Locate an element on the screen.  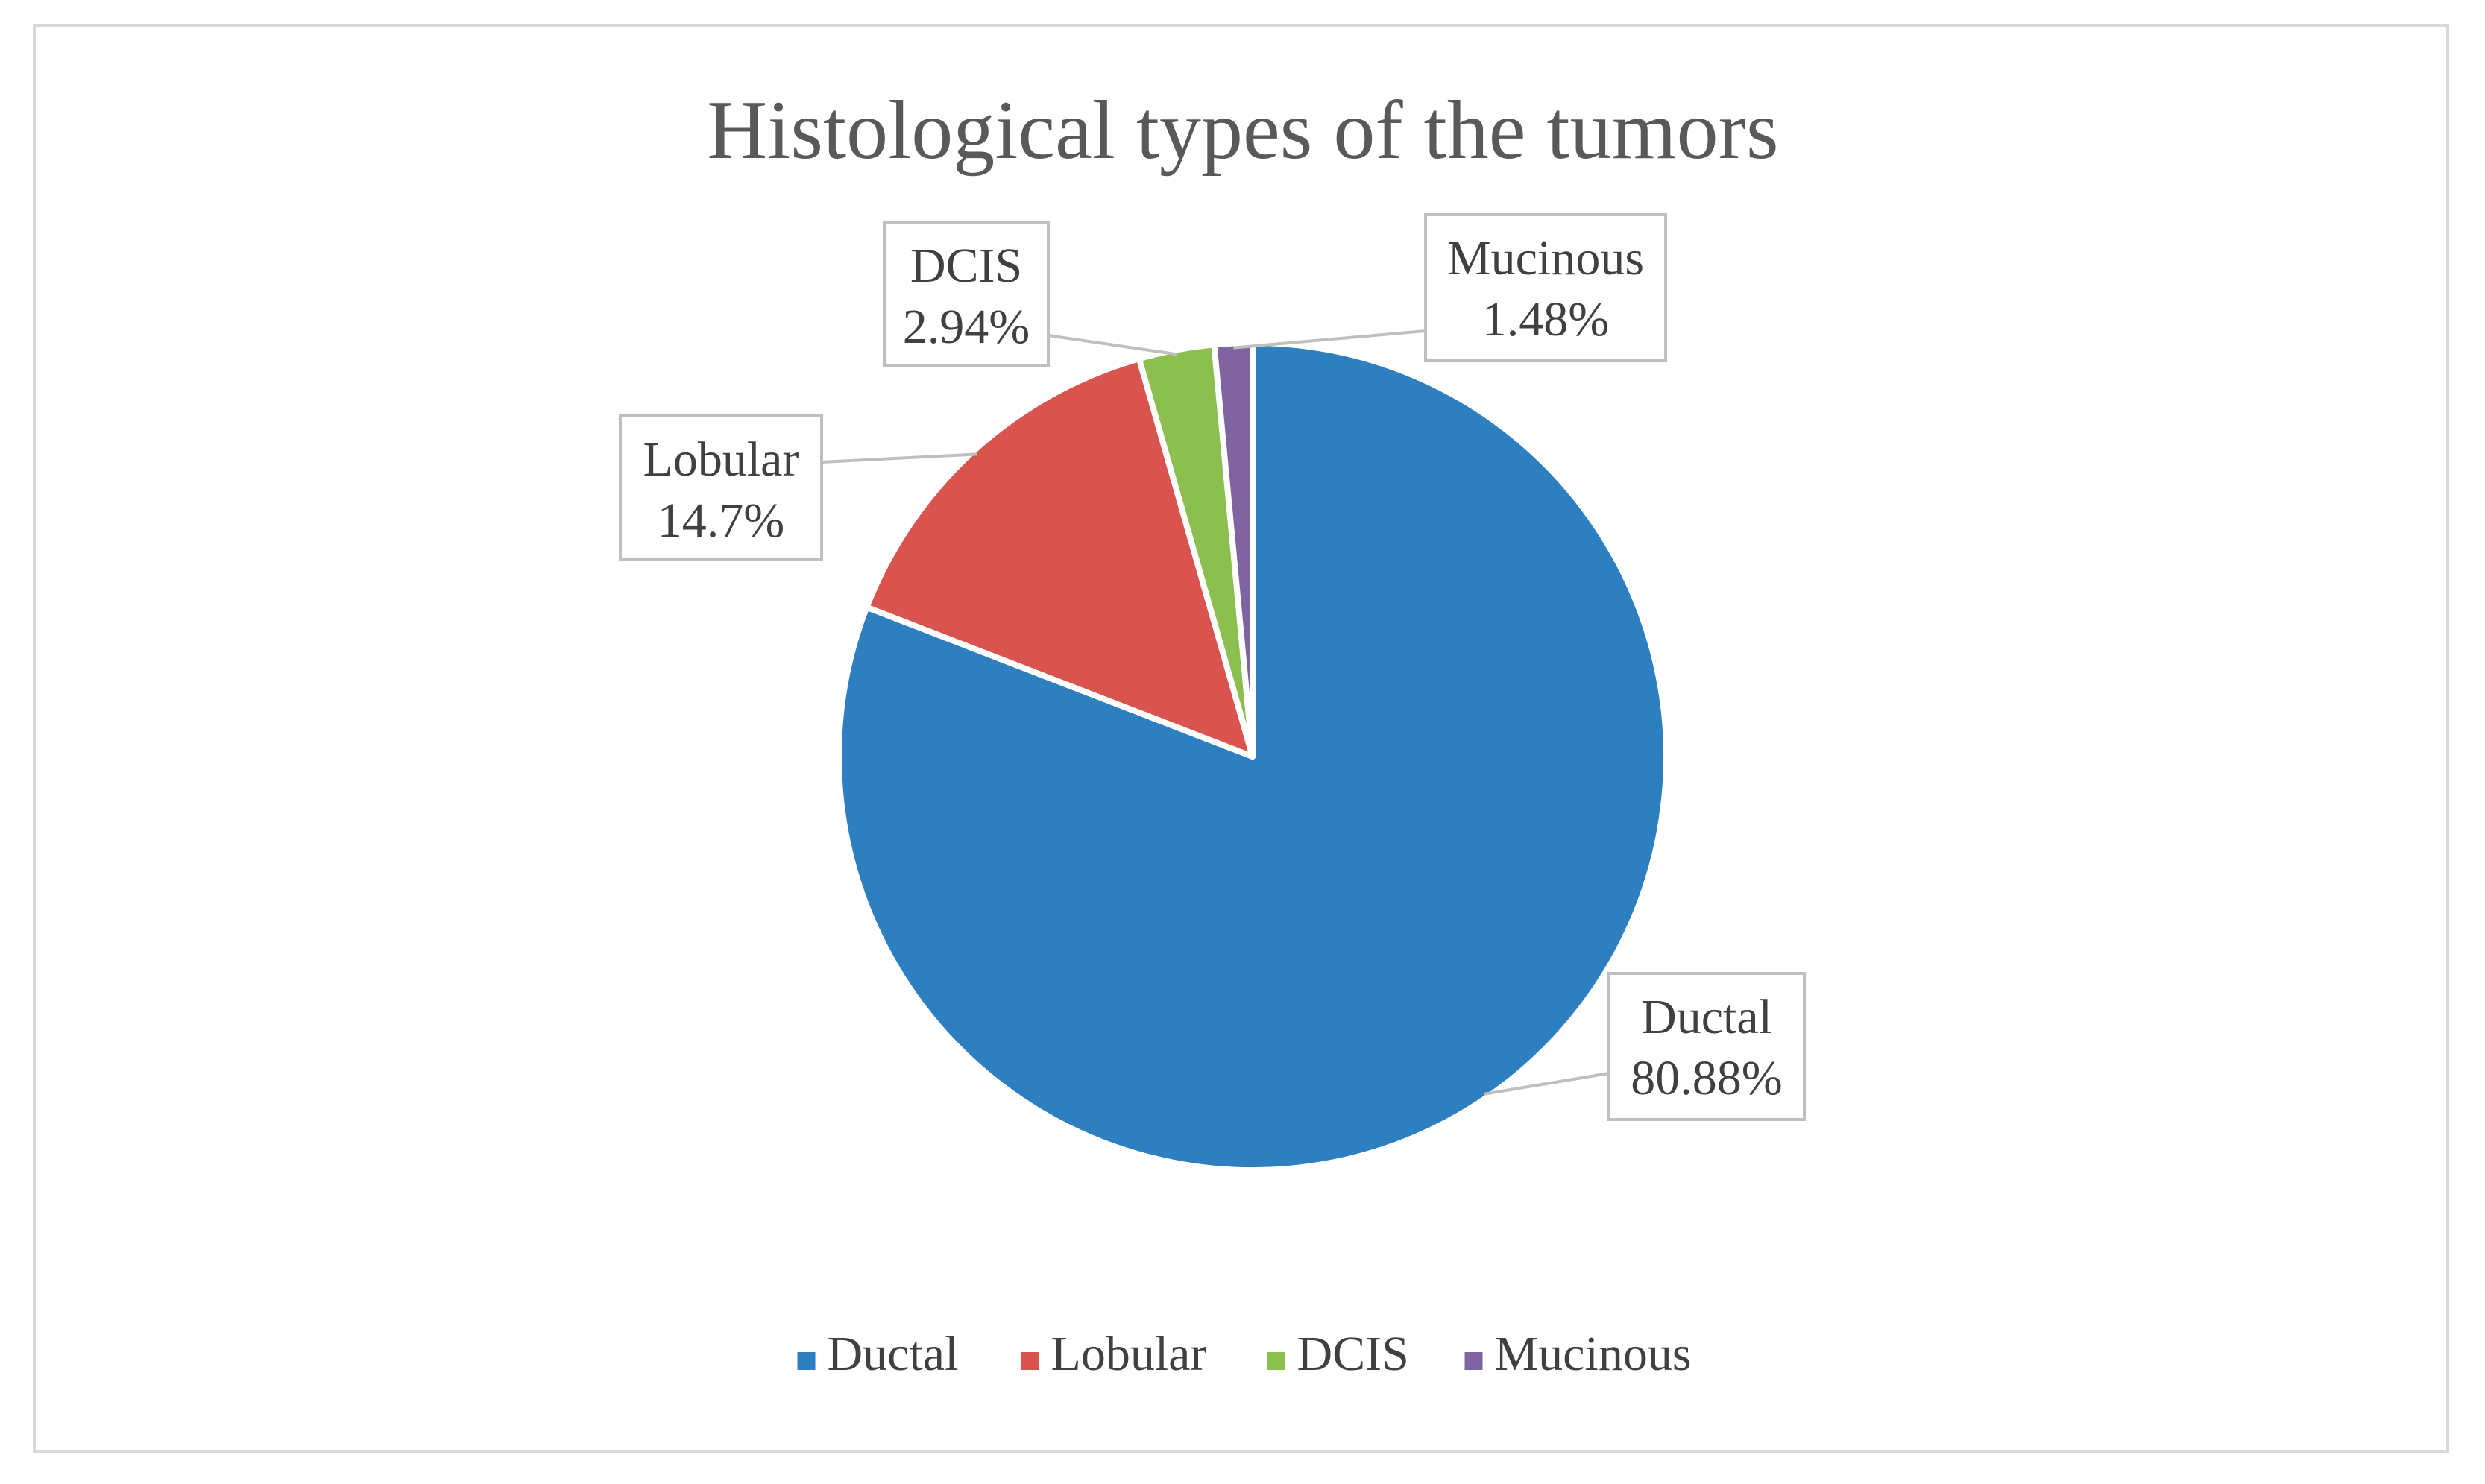
legend-item-dcis: DCIS is located at coordinates (1338, 1354).